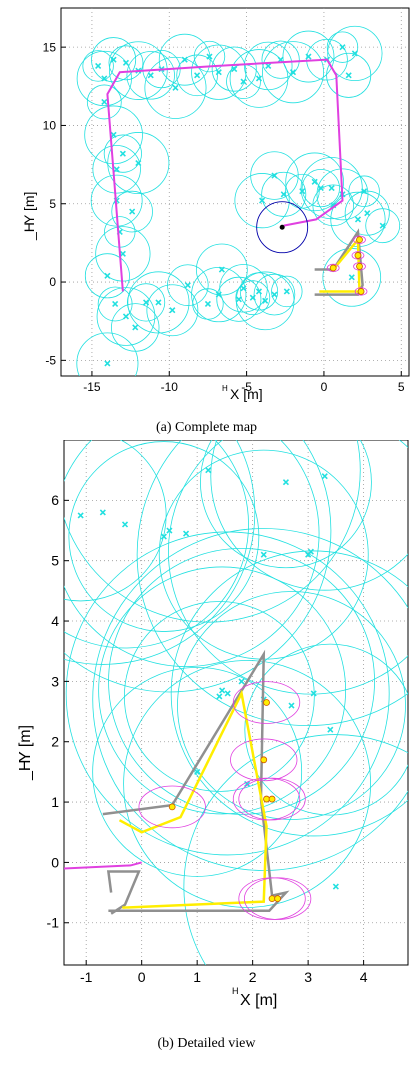 The image size is (413, 1066). Describe the element at coordinates (55, 681) in the screenshot. I see `y-tick-label: 3` at that location.